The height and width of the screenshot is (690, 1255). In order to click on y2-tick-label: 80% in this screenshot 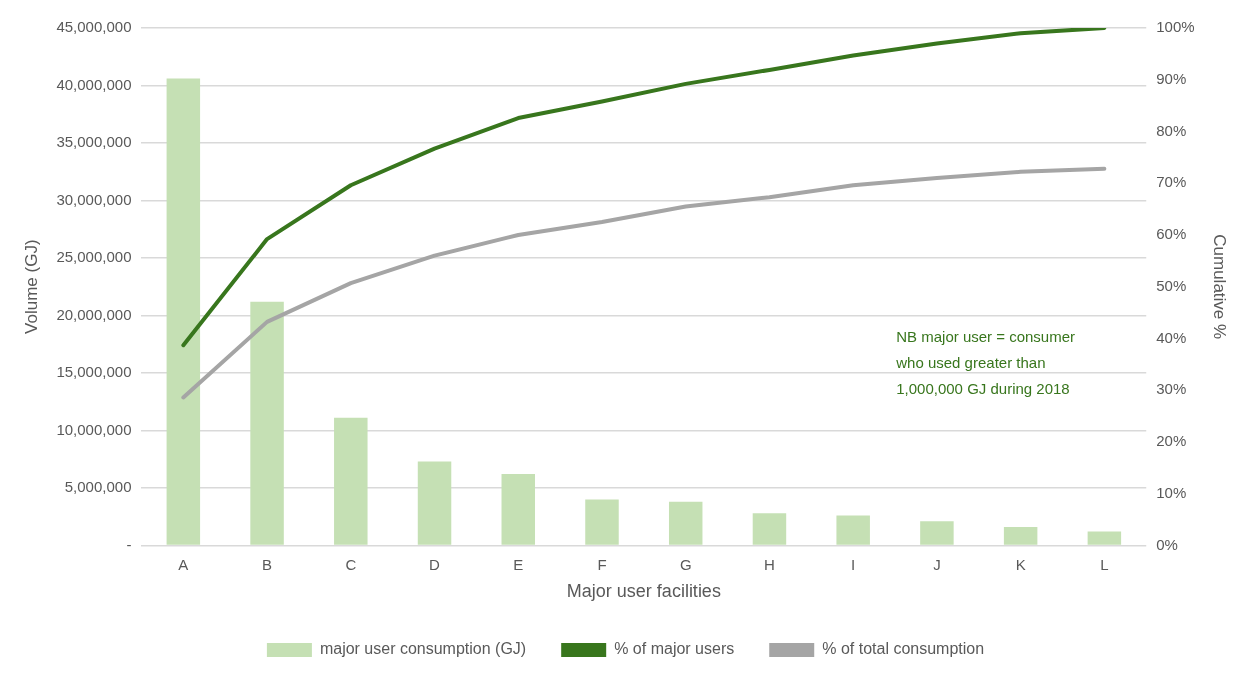, I will do `click(1171, 130)`.